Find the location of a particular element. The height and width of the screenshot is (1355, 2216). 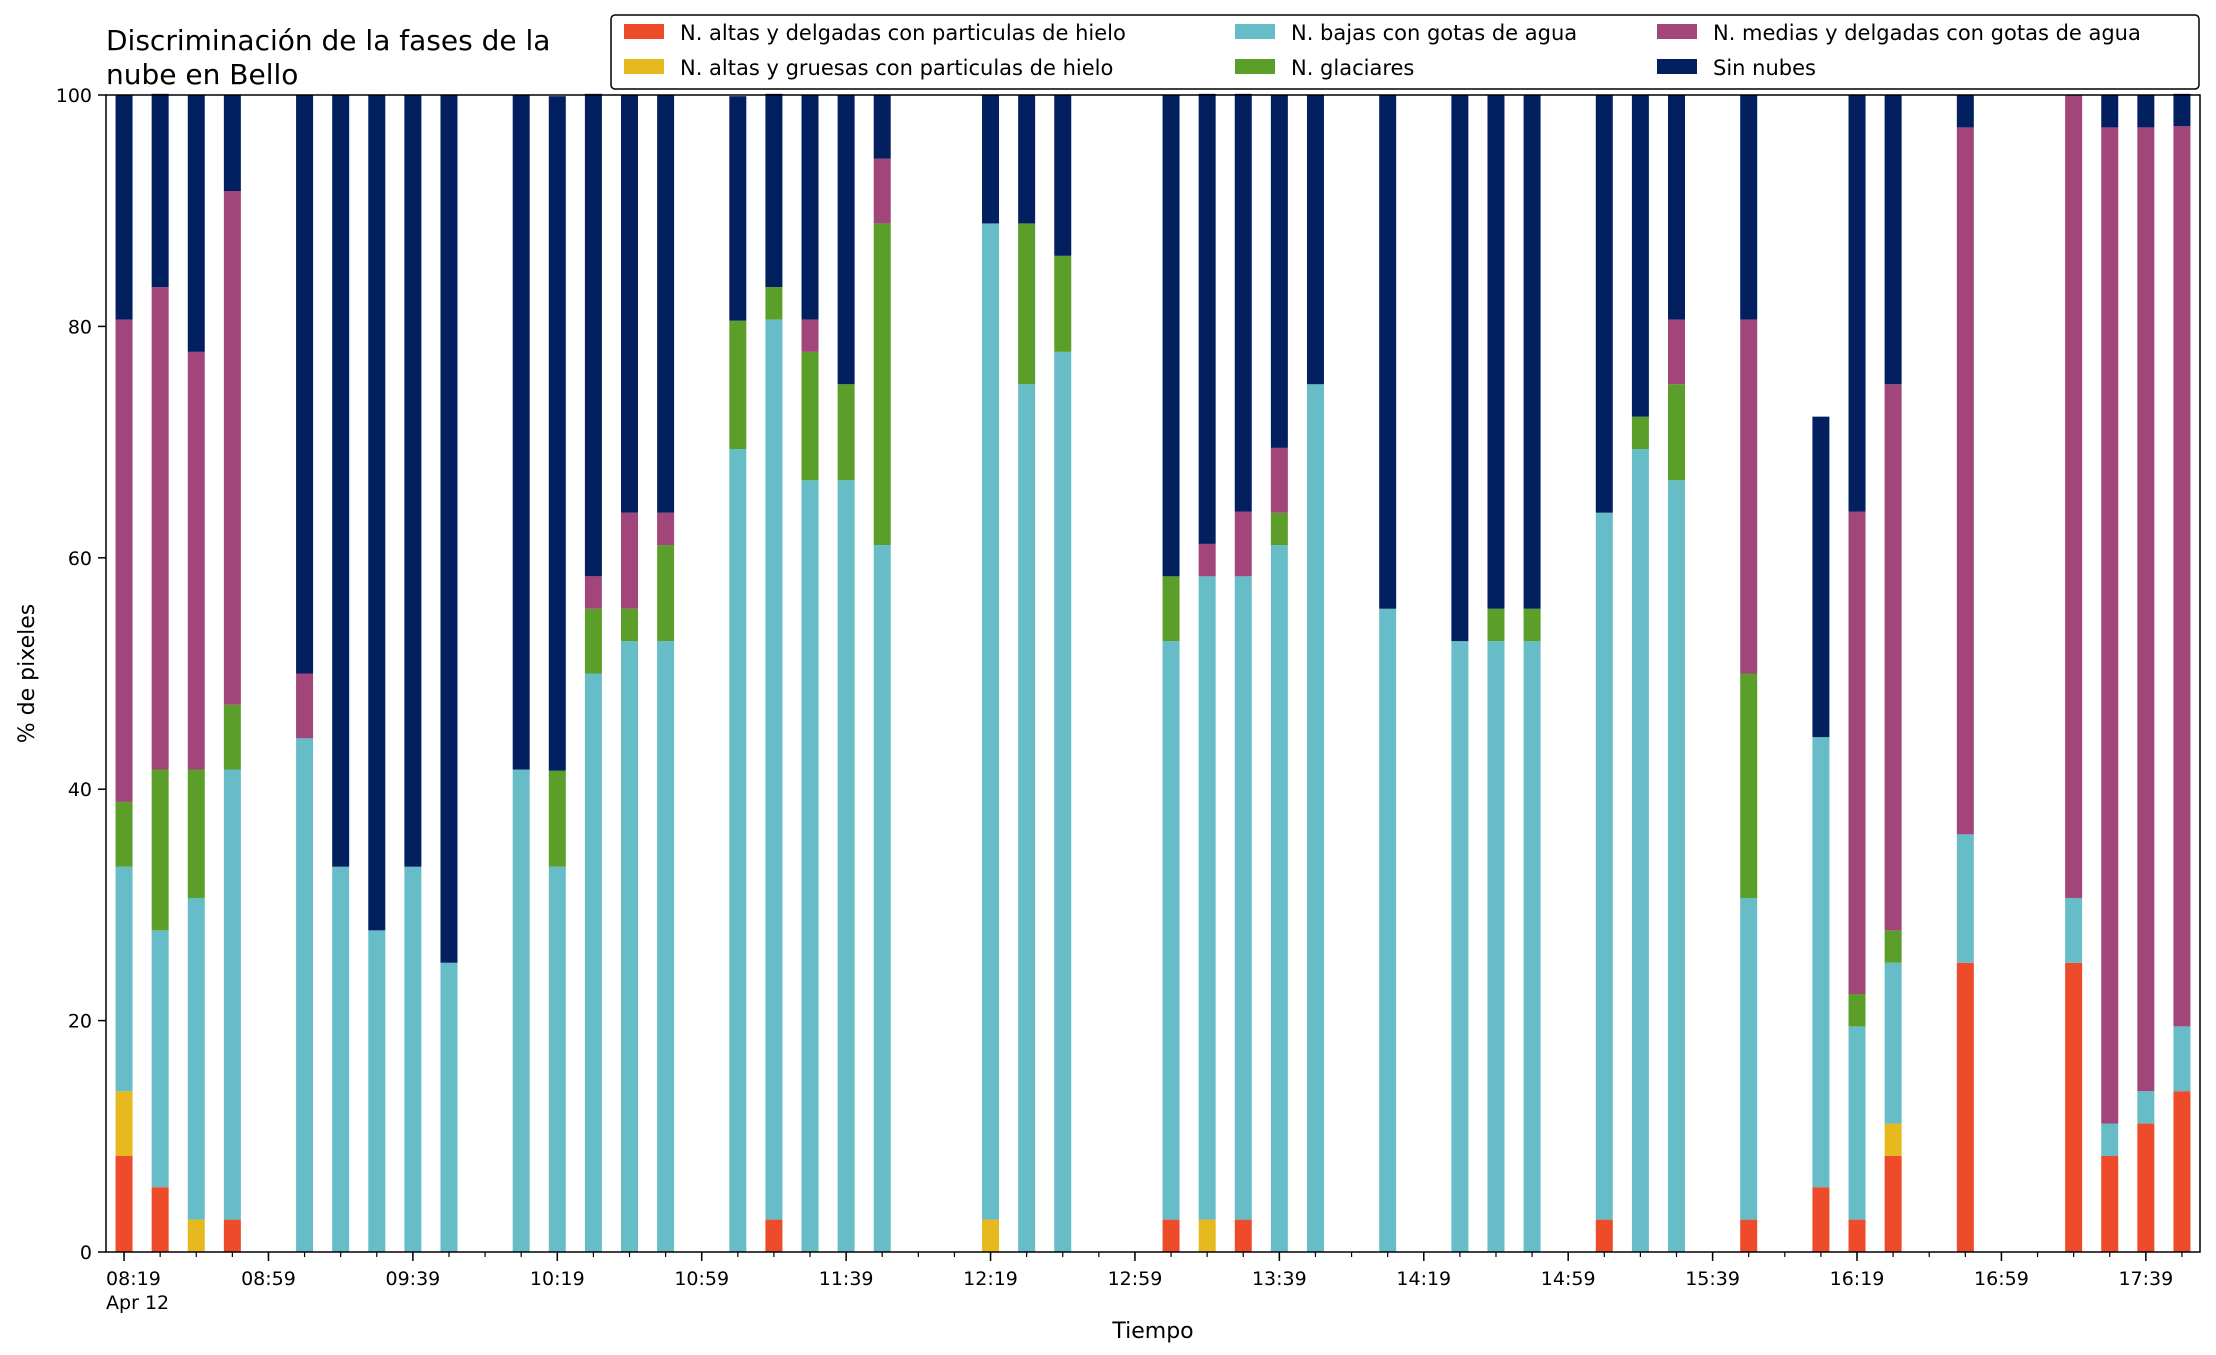

y-tick-label-1: 20 is located at coordinates (80, 1022).